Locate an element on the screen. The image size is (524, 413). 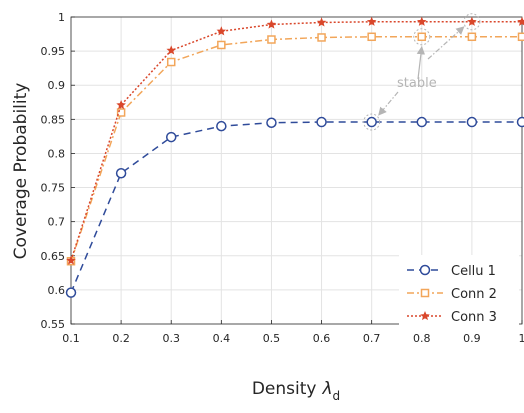
x-tick-label: 0.5 is located at coordinates (272, 338).